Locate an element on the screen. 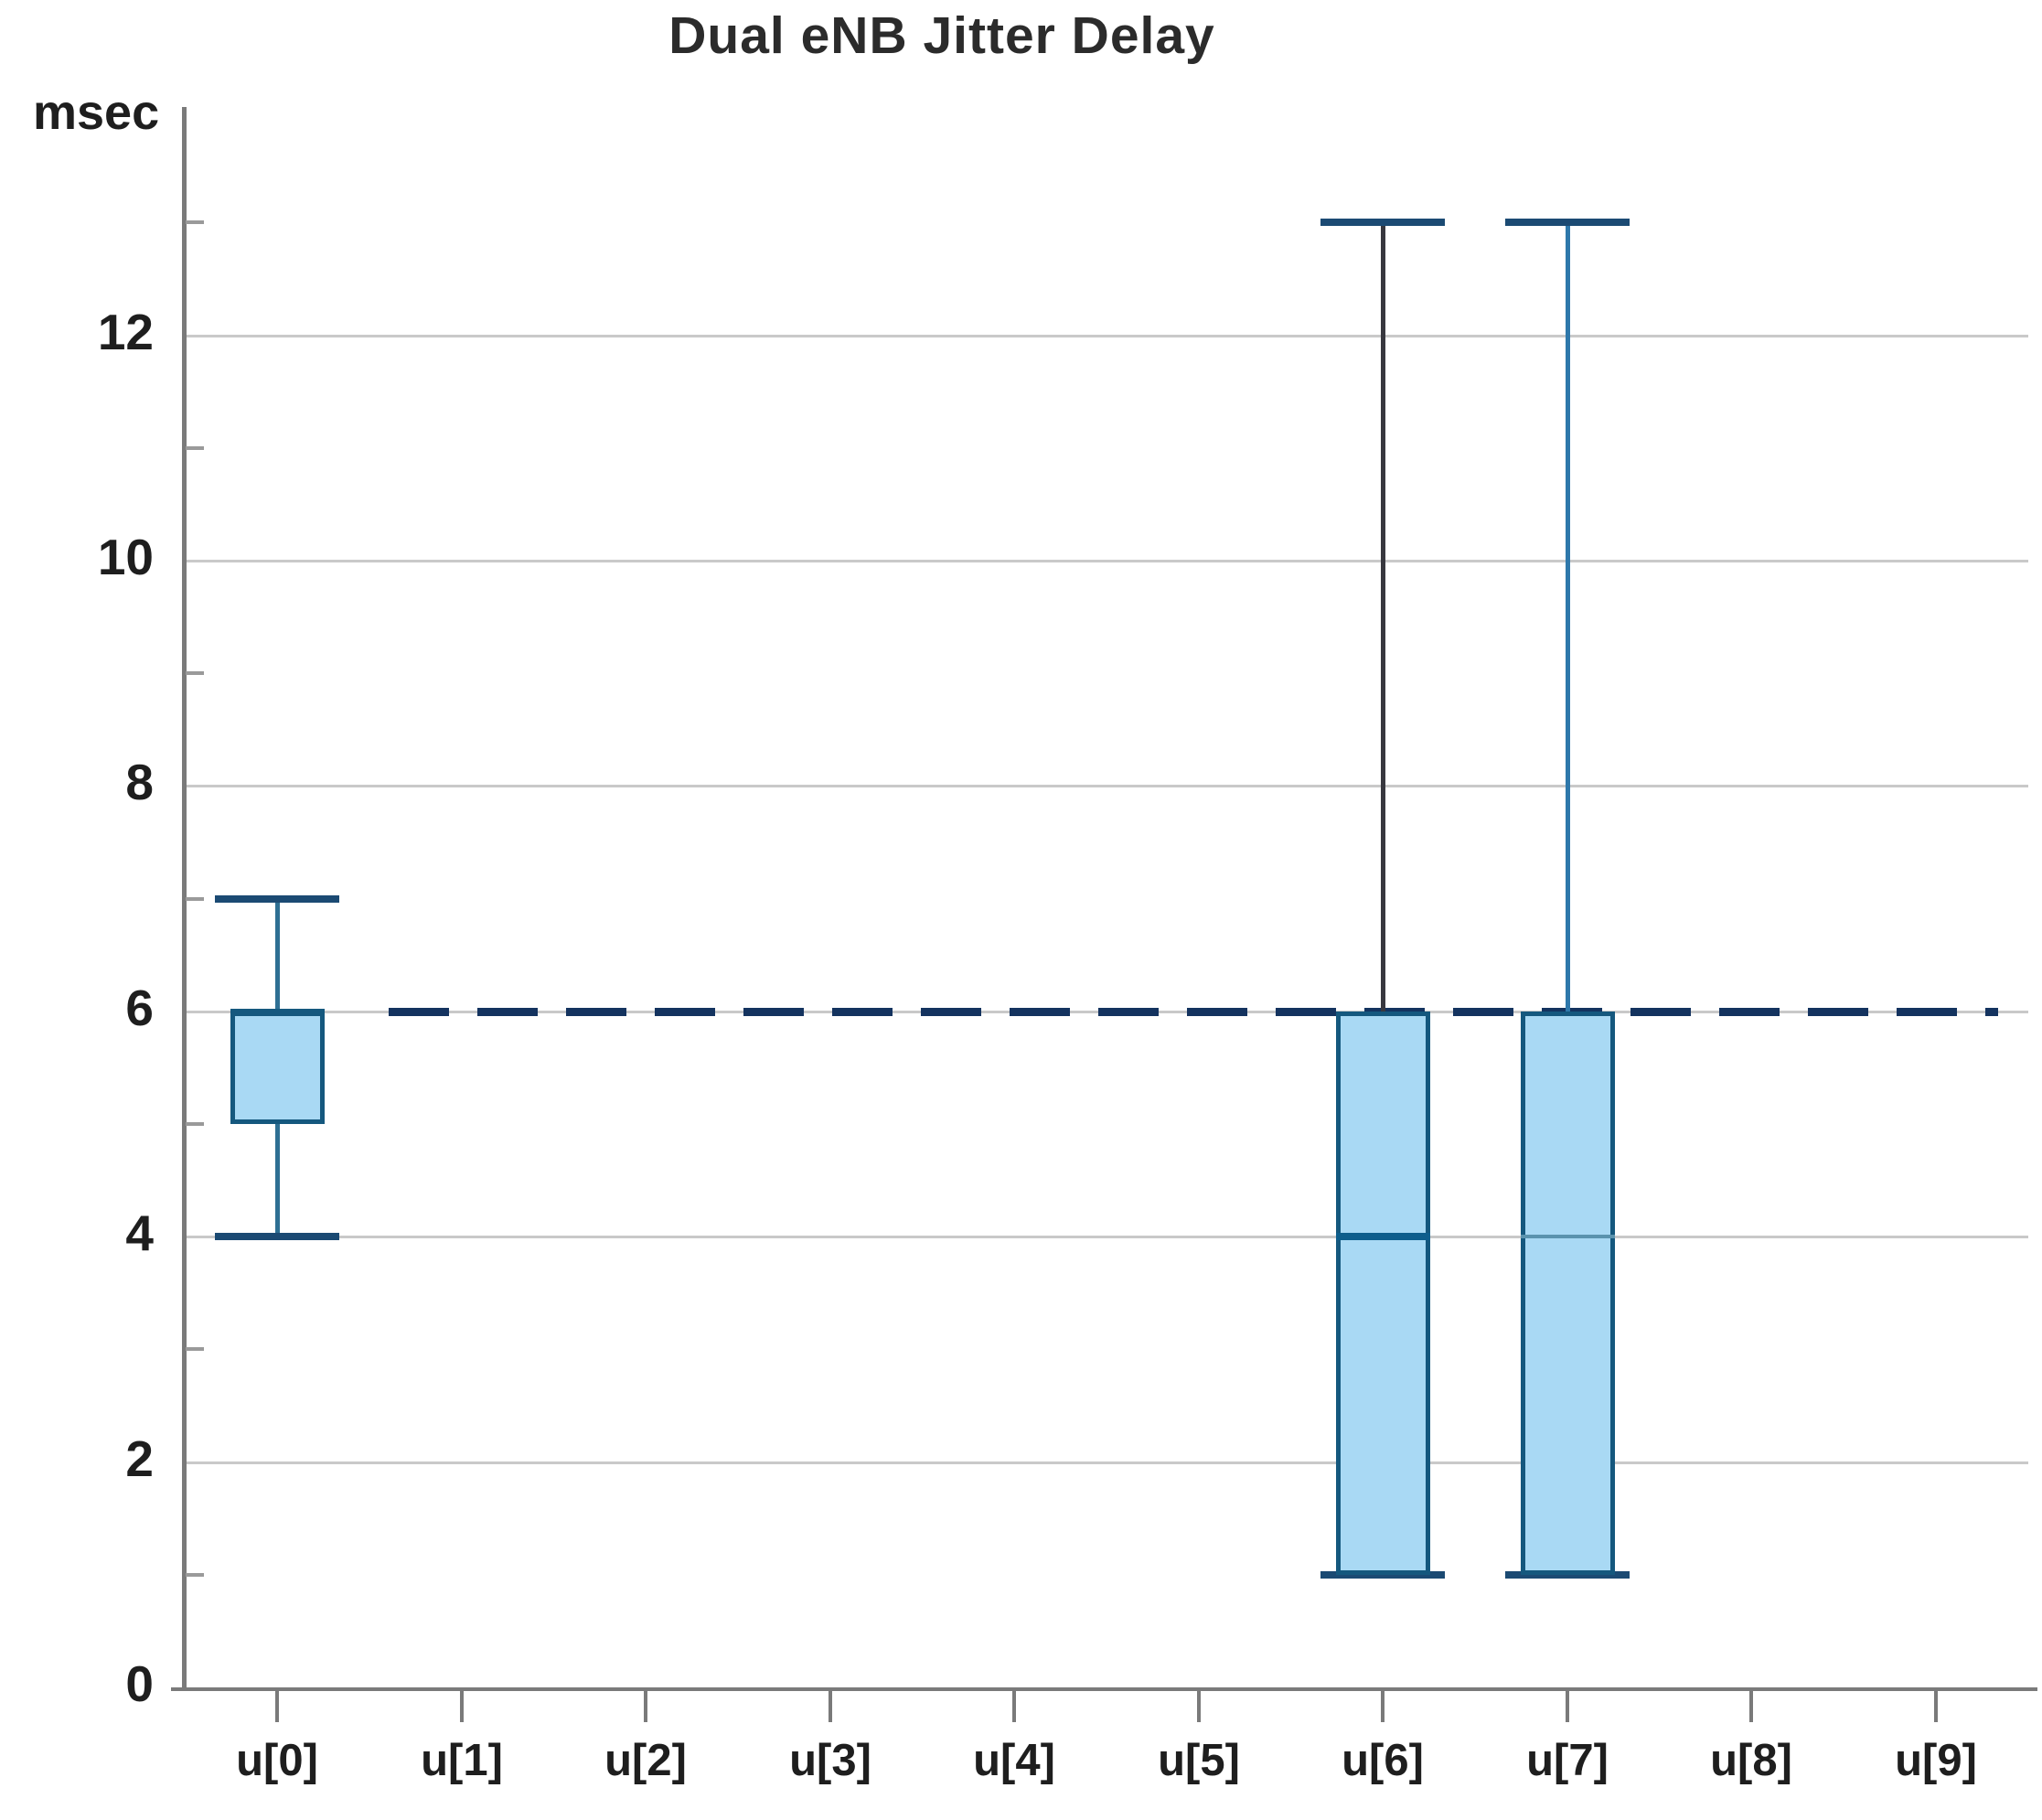 The image size is (2042, 1820). y-axis-unit-label: msec is located at coordinates (96, 112).